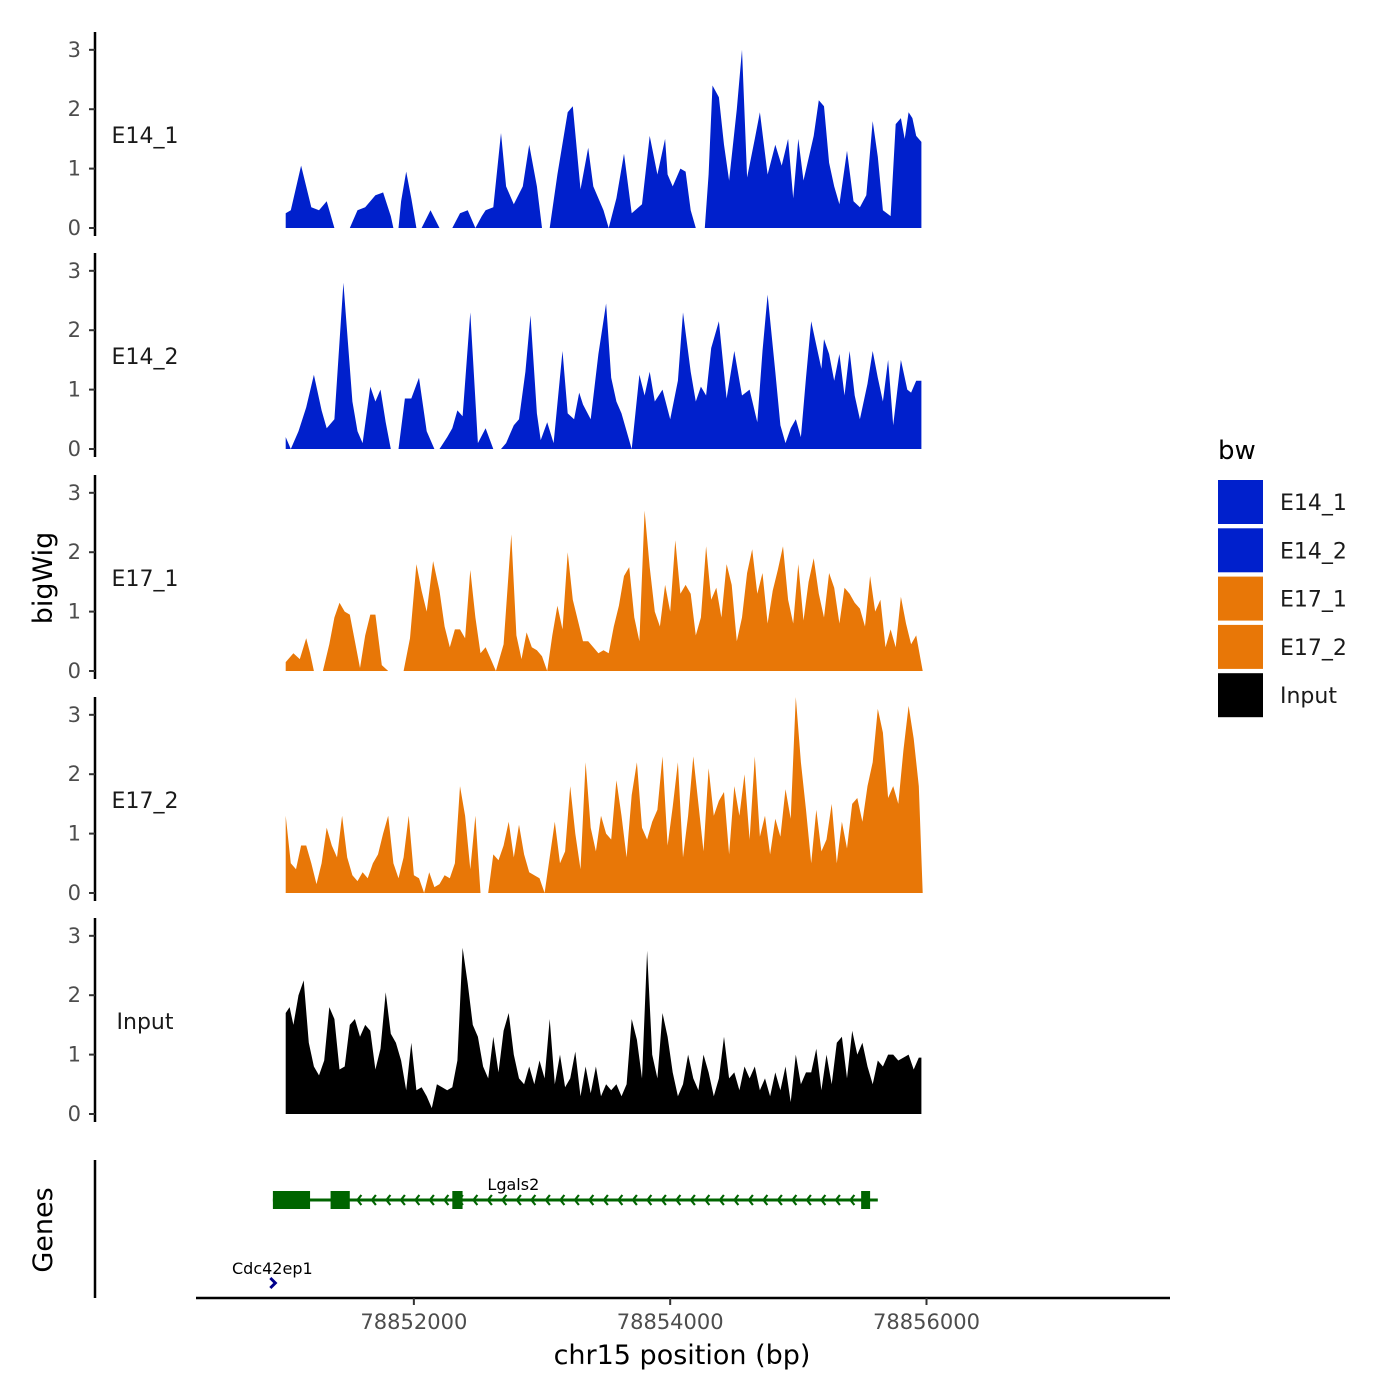  Describe the element at coordinates (413, 1322) in the screenshot. I see `x-tick-label: 78852000` at that location.